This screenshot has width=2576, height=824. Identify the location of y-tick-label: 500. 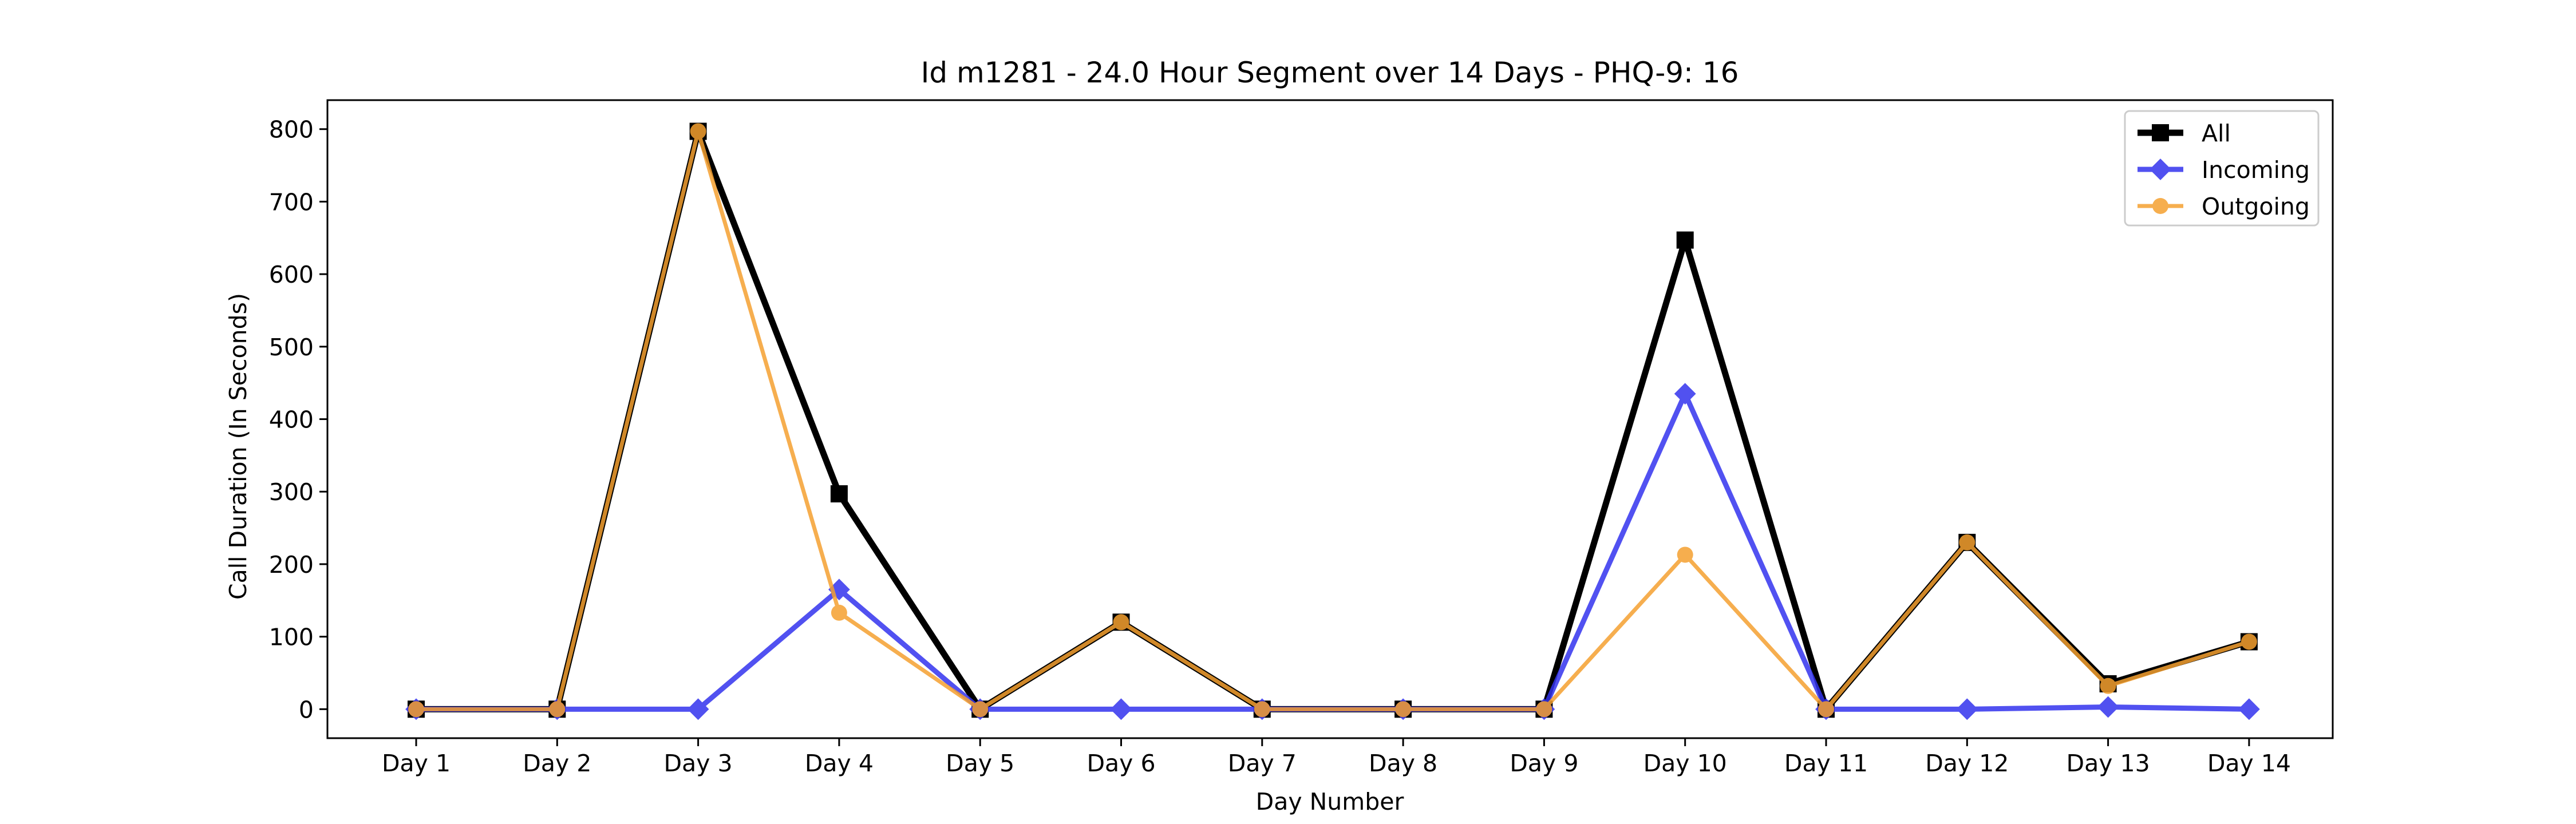
(291, 347).